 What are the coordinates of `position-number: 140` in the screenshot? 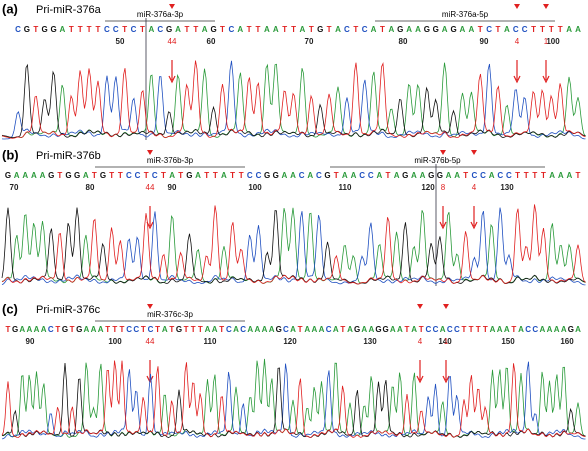 It's located at (445, 341).